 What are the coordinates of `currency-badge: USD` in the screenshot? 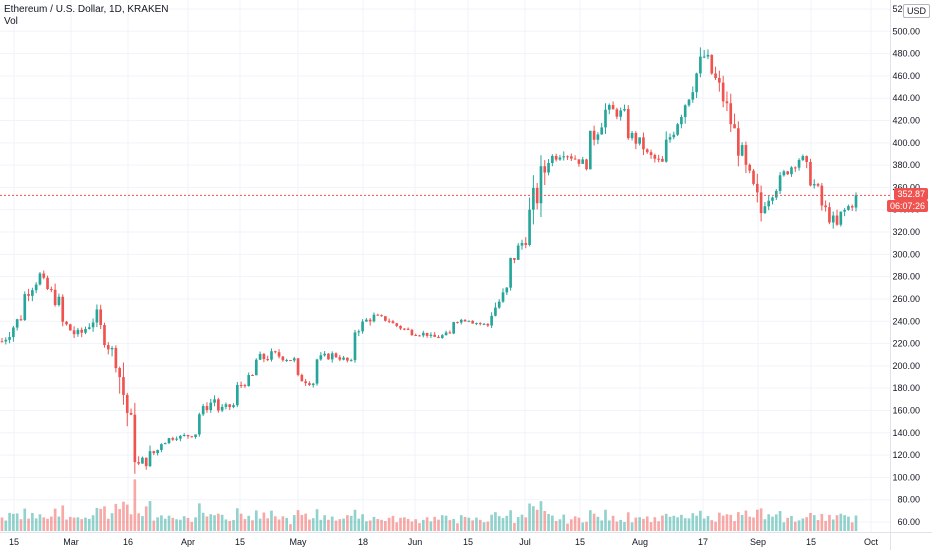 It's located at (917, 11).